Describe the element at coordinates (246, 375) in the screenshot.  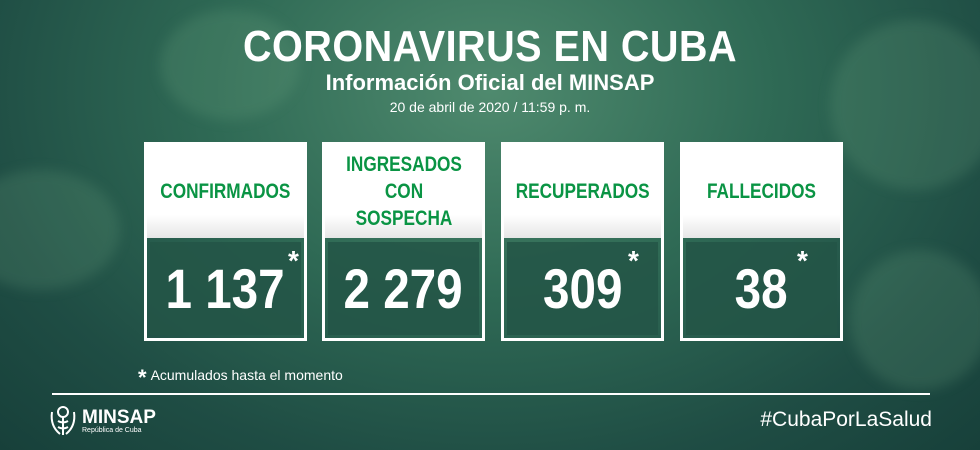
I see `footnote-text: Acumulados hasta el momento` at that location.